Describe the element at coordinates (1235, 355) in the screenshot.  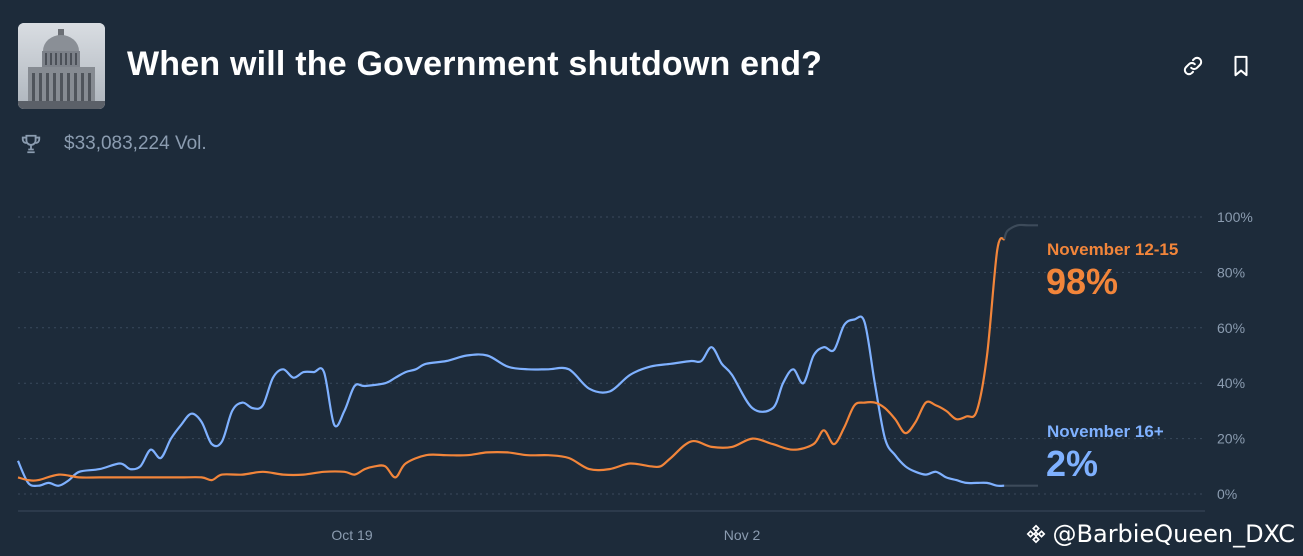
I see `y-axis: 100% 80% 60% 40% 20% 0%` at that location.